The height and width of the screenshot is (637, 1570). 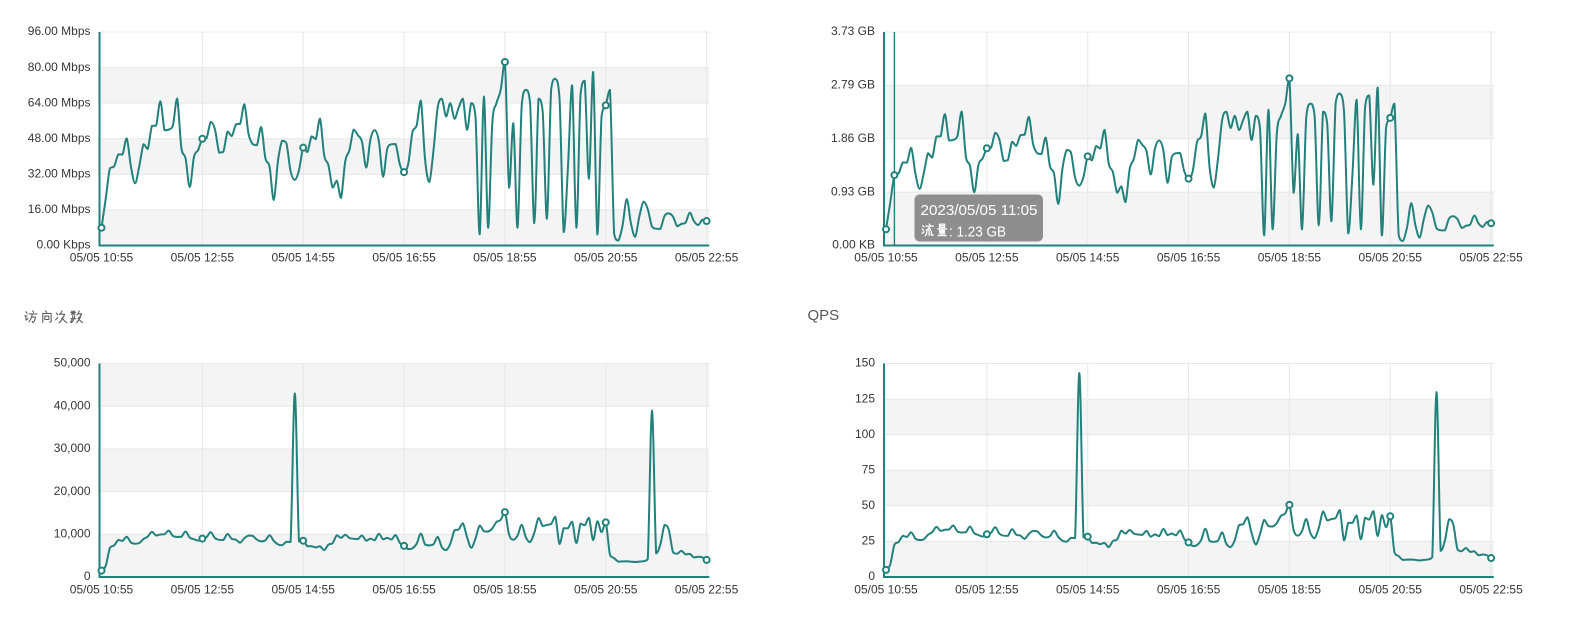 I want to click on svg-text: 20,000, so click(x=72, y=491).